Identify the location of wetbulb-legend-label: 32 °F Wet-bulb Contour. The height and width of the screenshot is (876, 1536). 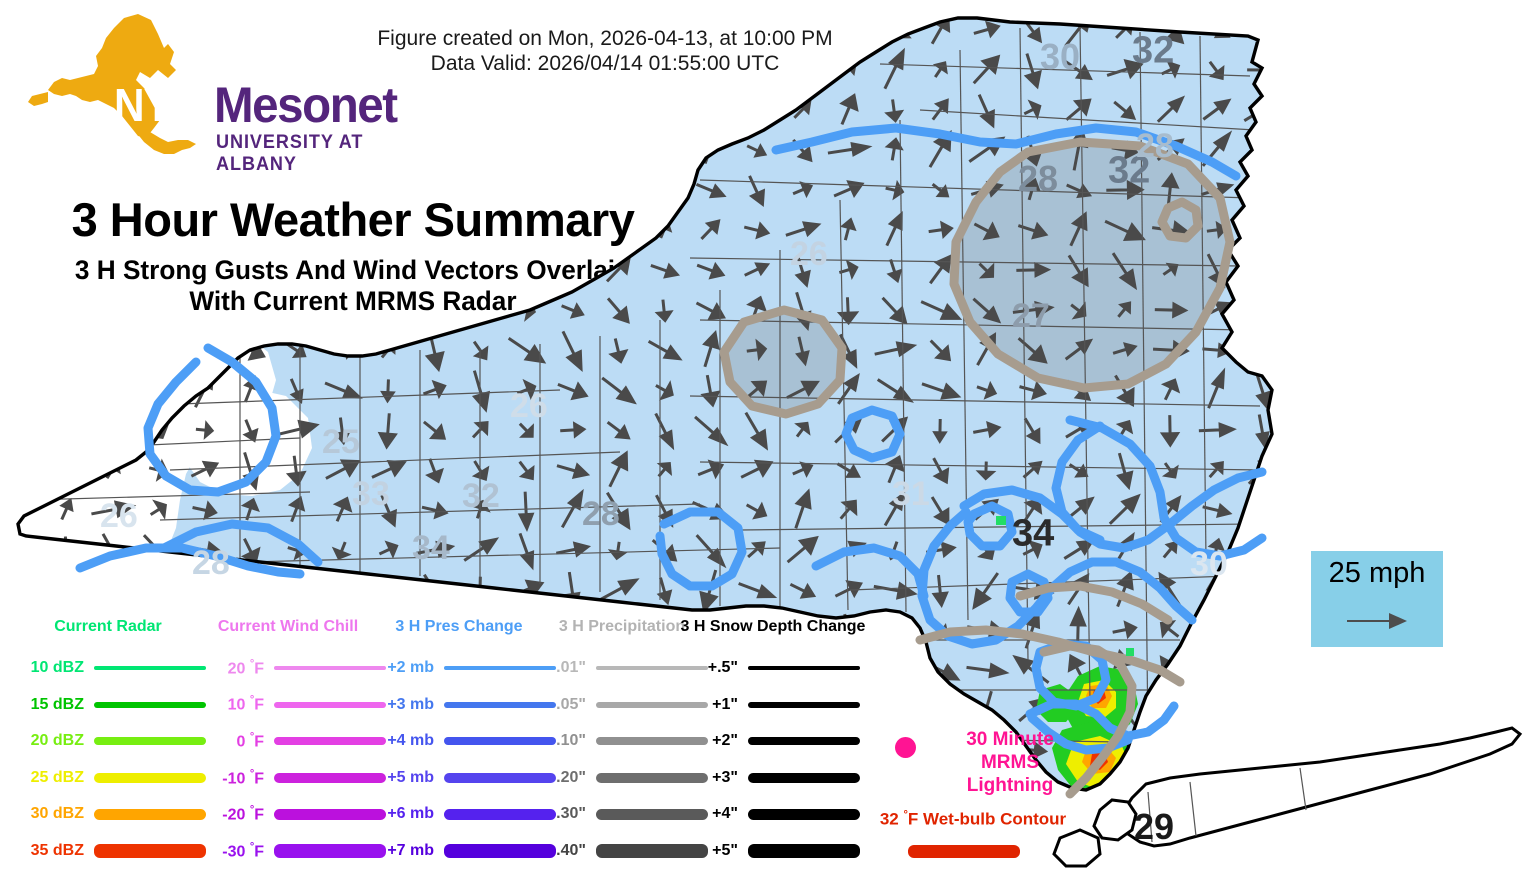
(973, 819).